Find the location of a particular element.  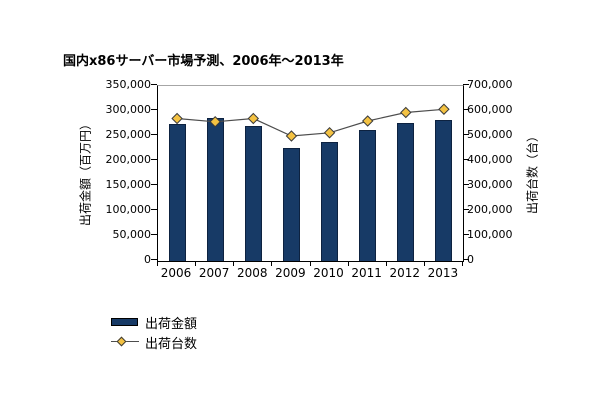

right-axis-tick-label: 0 is located at coordinates (470, 259).